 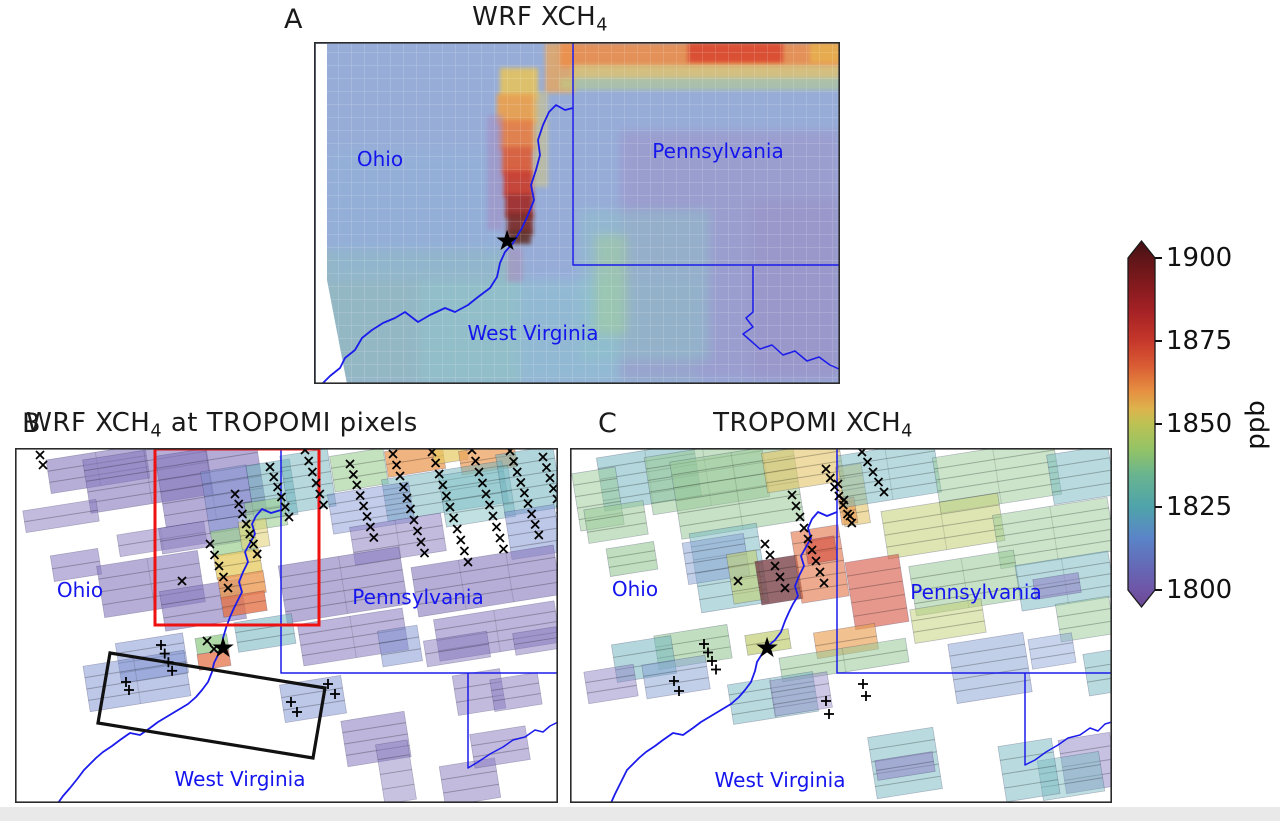 I want to click on source-star-marker: ★, so click(x=506, y=240).